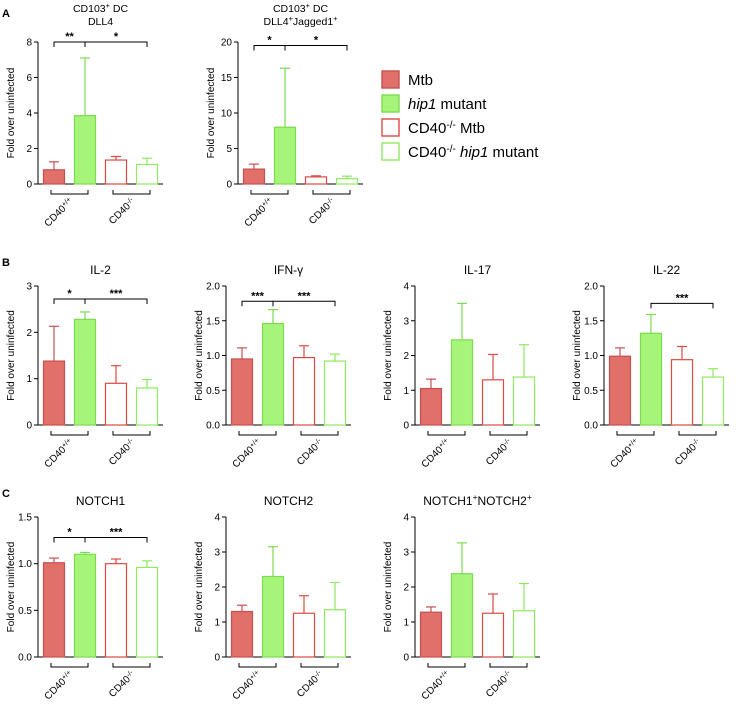 The image size is (748, 710). I want to click on title-text: IL-22, so click(667, 270).